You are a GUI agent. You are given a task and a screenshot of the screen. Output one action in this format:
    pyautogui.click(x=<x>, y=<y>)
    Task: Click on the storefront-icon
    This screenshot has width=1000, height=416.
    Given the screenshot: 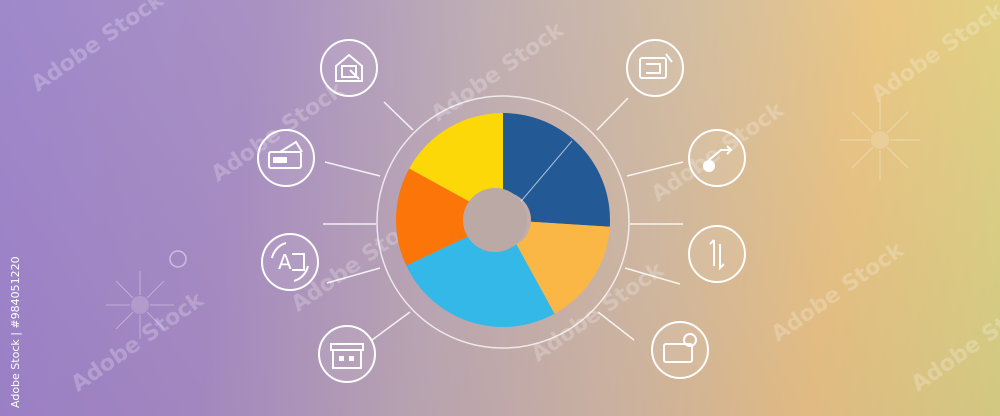 What is the action you would take?
    pyautogui.click(x=347, y=354)
    